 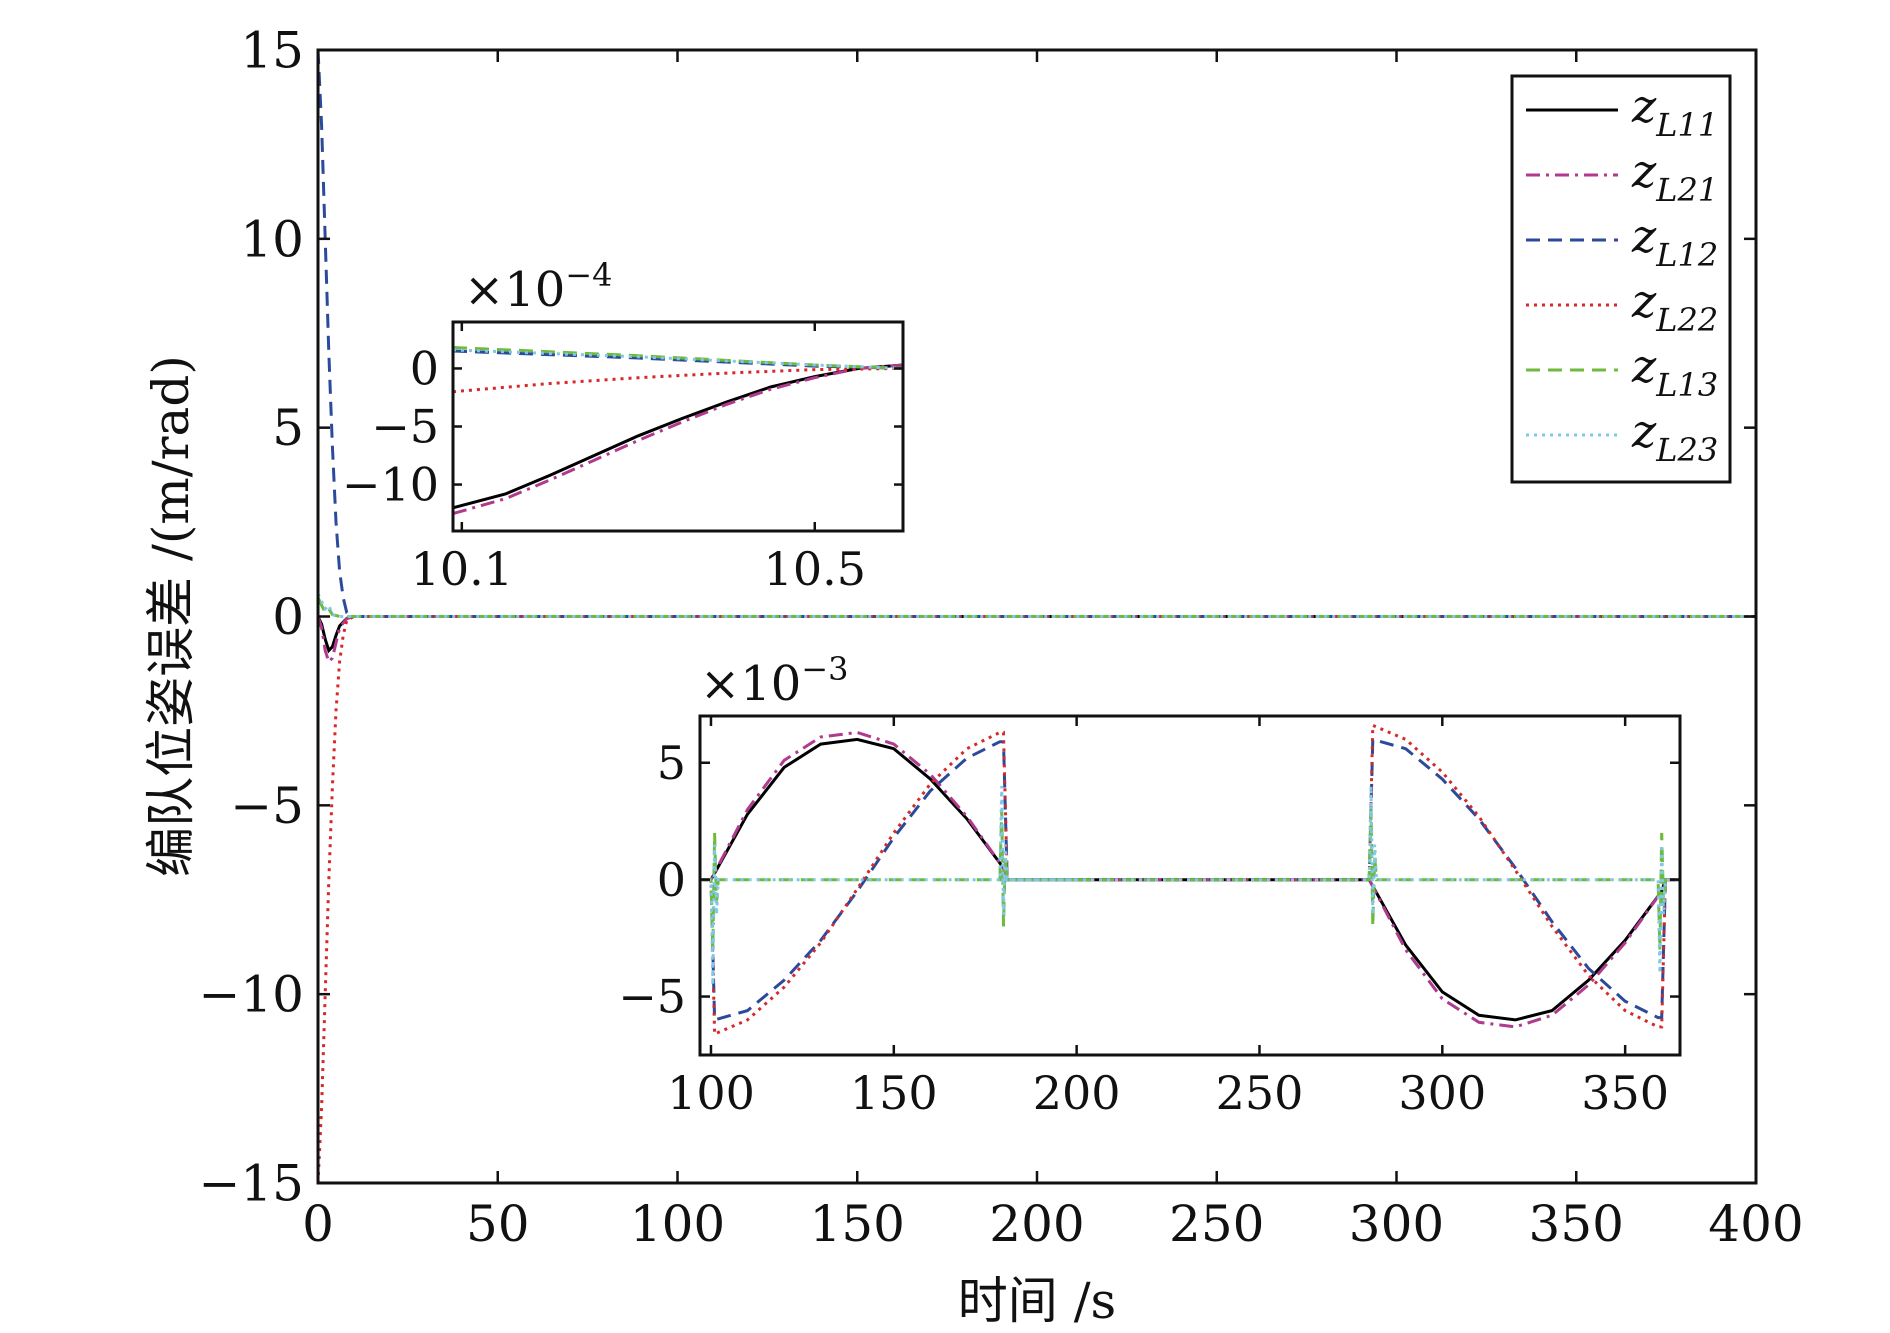 What do you see at coordinates (857, 1224) in the screenshot?
I see `main-xtick-label: 150` at bounding box center [857, 1224].